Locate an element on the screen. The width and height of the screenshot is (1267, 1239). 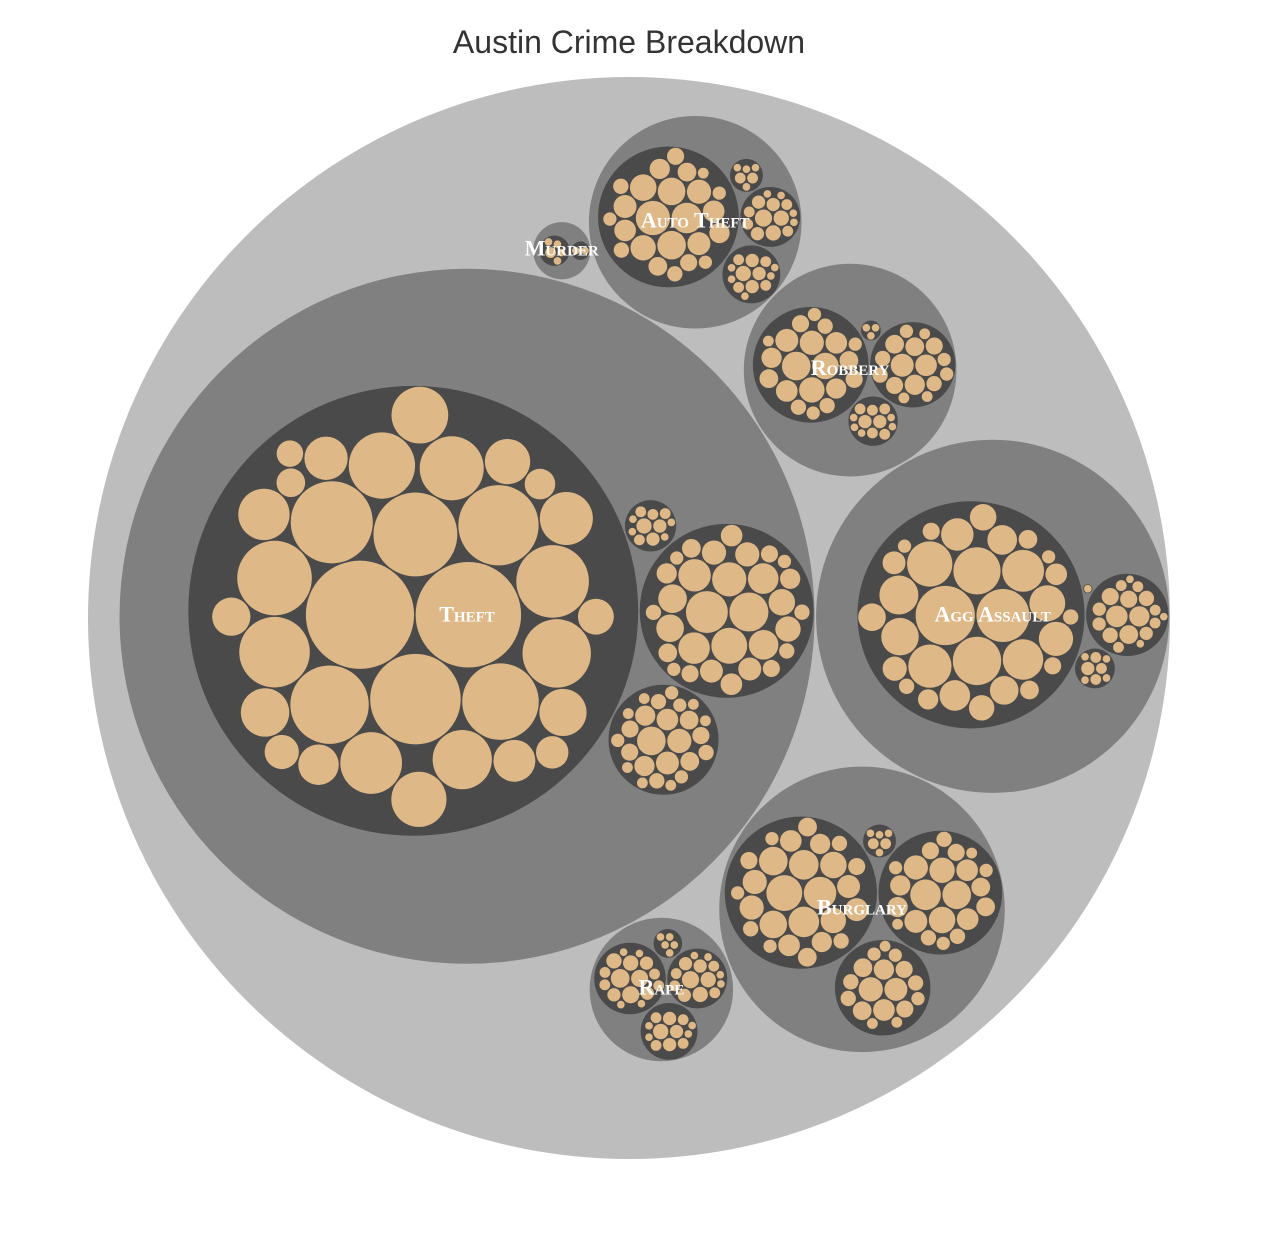
category-label-rape: Rape is located at coordinates (661, 987).